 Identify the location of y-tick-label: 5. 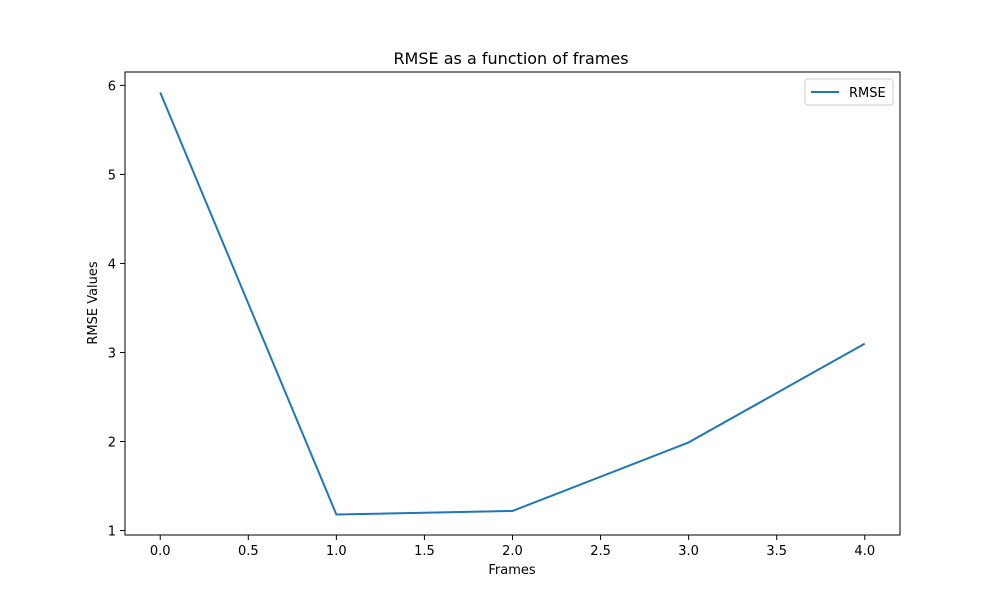
(112, 175).